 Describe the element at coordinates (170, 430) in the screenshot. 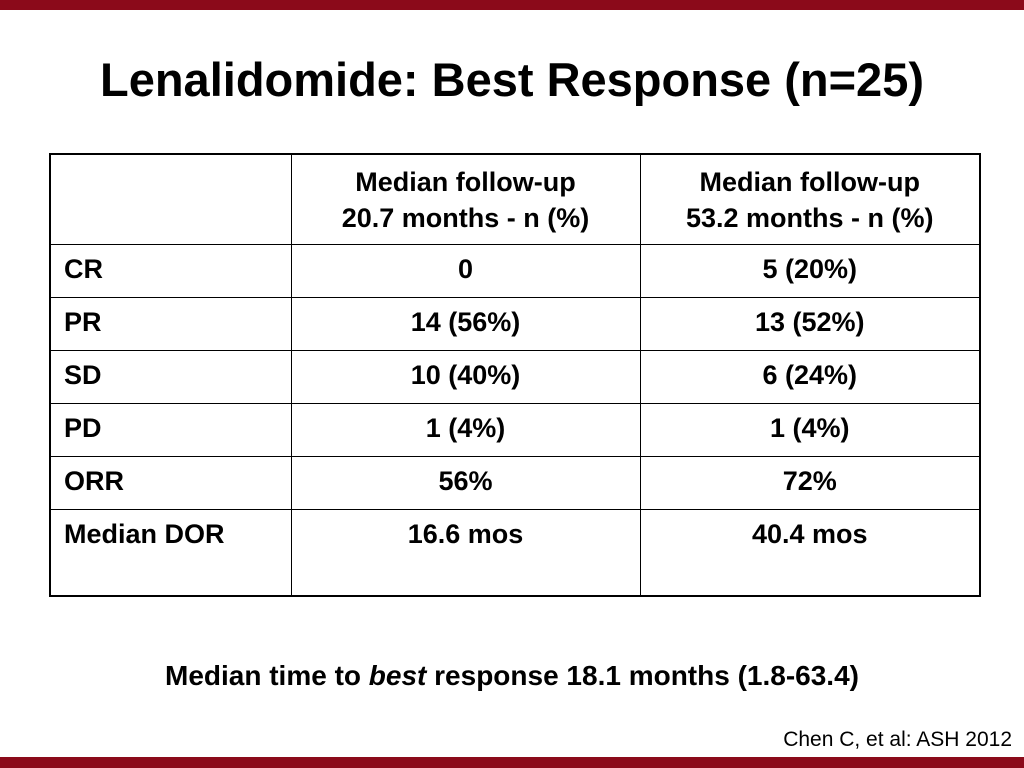

I see `row-label: PD` at that location.